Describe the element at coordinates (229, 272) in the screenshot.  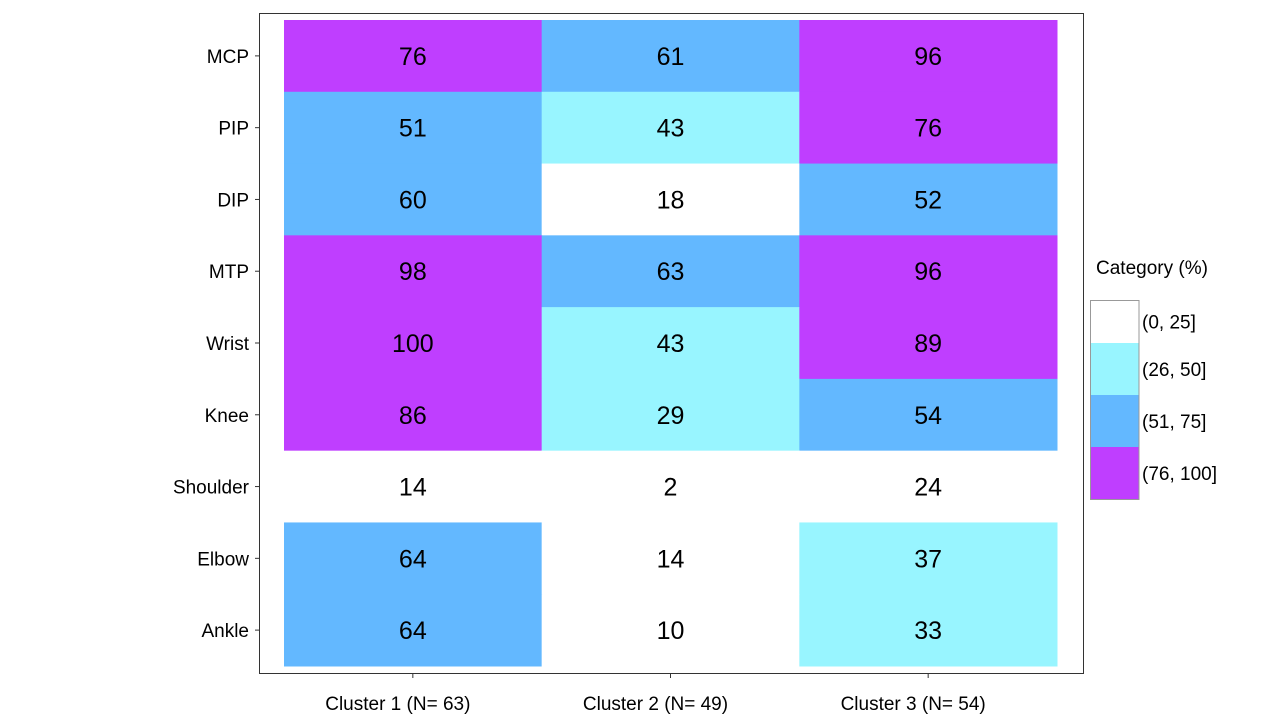
I see `y-tick-label: MTP` at that location.